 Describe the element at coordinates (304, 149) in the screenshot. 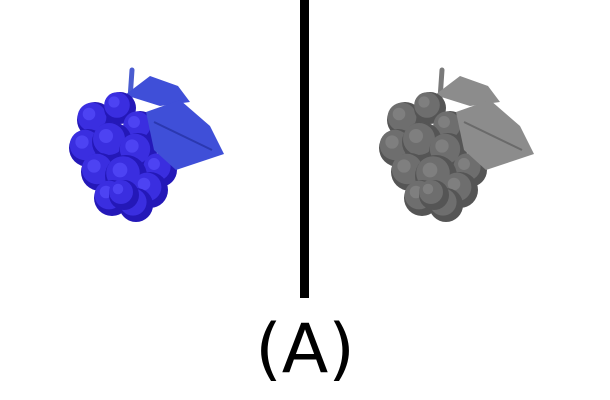

I see `panel-divider` at that location.